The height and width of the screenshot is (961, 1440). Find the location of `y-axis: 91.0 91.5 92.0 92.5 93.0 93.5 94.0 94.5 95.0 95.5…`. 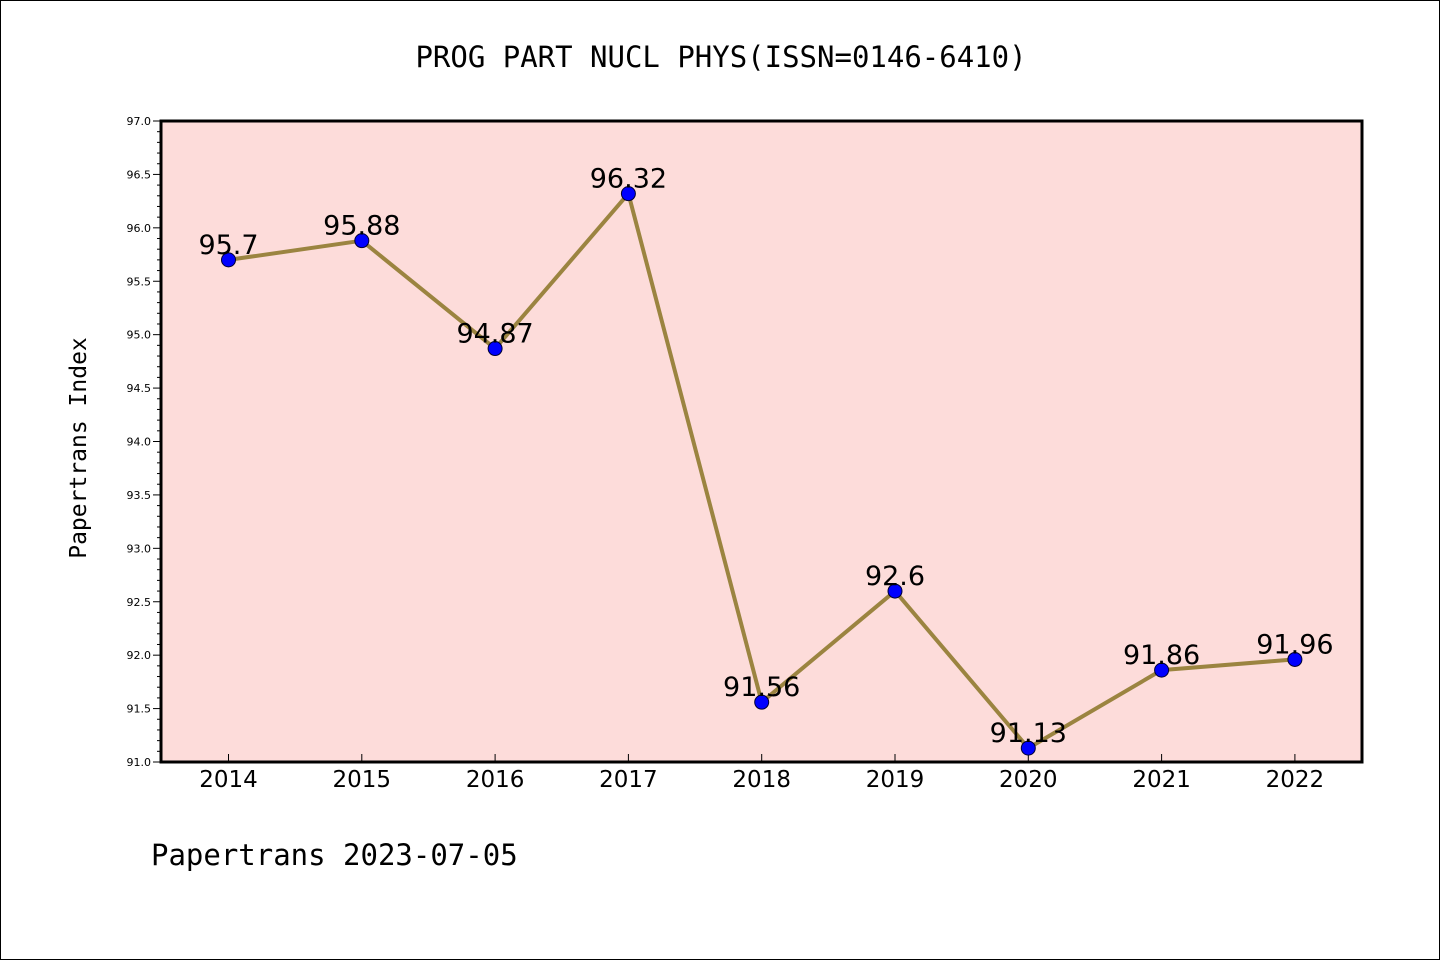

y-axis: 91.0 91.5 92.0 92.5 93.0 93.5 94.0 94.5 95.0 95.5… is located at coordinates (144, 442).